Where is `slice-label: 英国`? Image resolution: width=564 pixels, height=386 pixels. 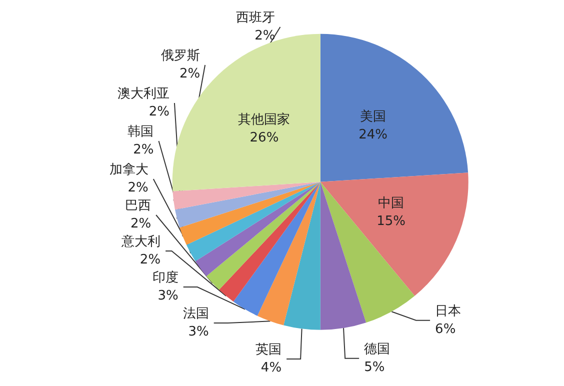 slice-label: 英国 is located at coordinates (269, 350).